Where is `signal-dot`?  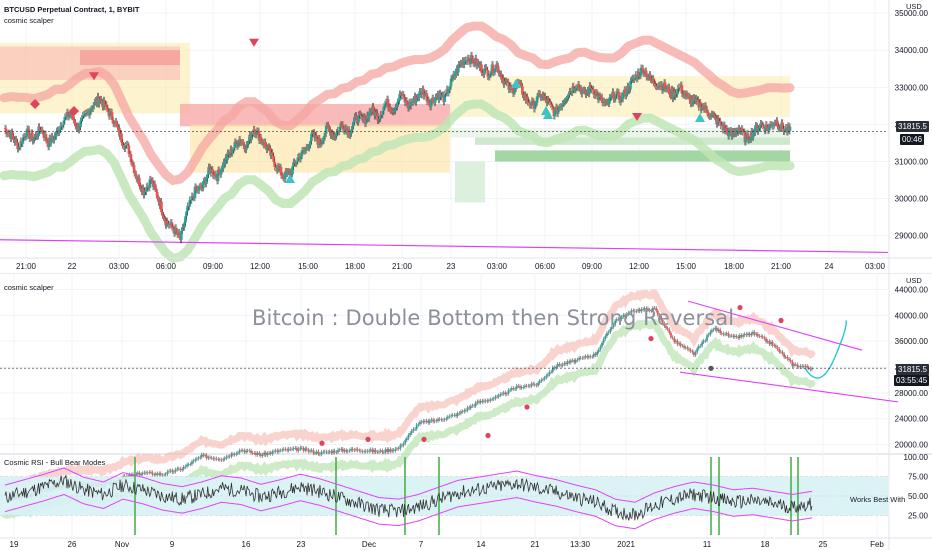
signal-dot is located at coordinates (651, 338).